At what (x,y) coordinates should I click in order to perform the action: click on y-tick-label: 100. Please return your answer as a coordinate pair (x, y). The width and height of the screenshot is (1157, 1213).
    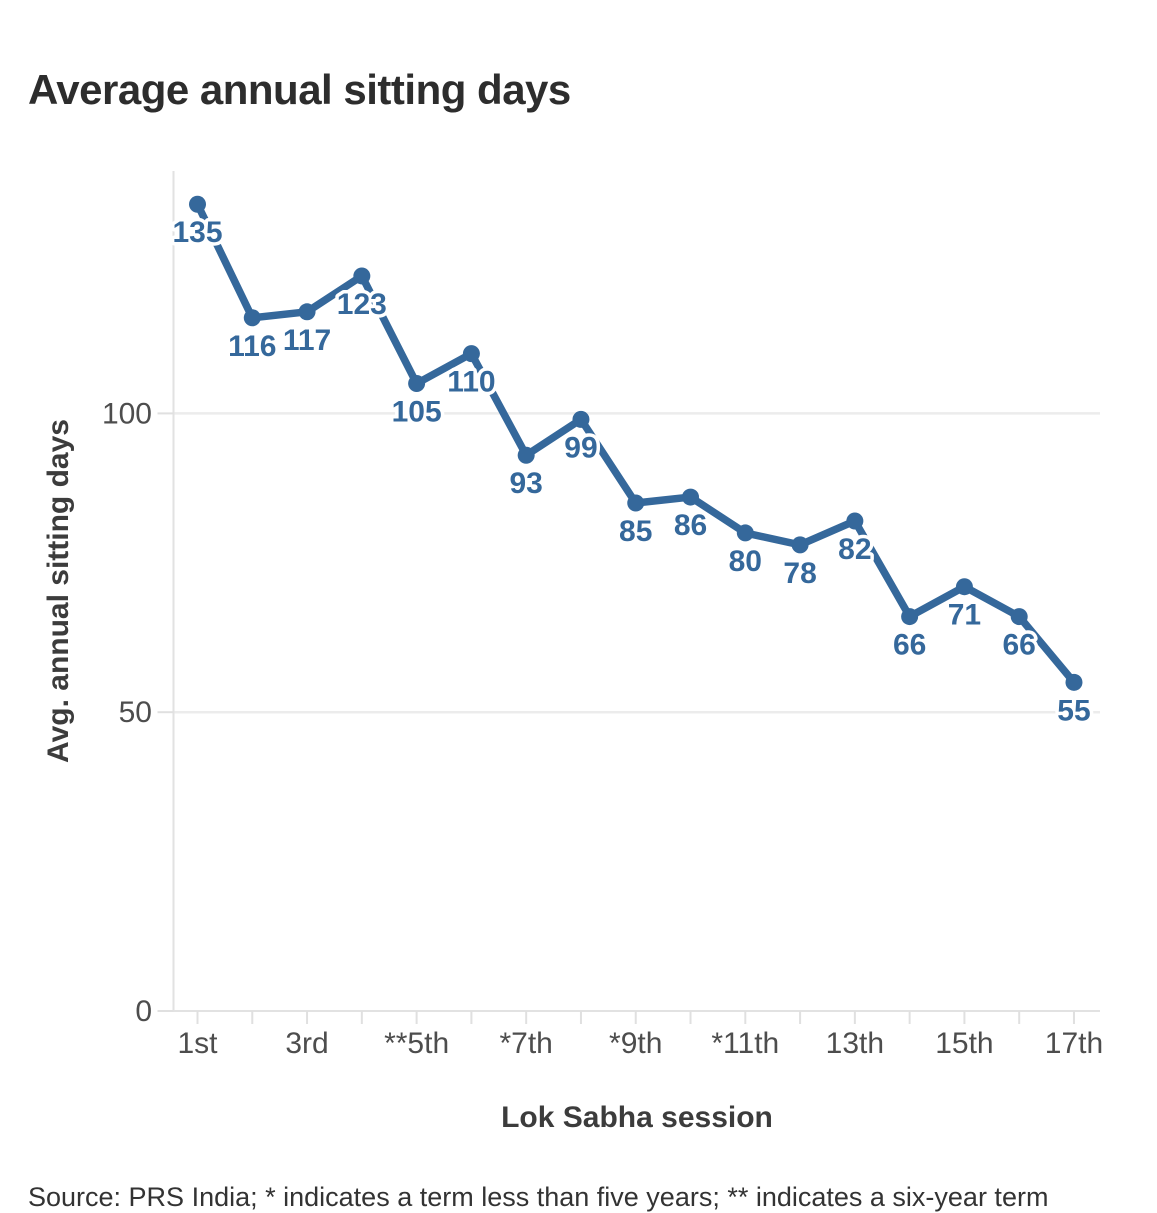
    Looking at the image, I should click on (127, 413).